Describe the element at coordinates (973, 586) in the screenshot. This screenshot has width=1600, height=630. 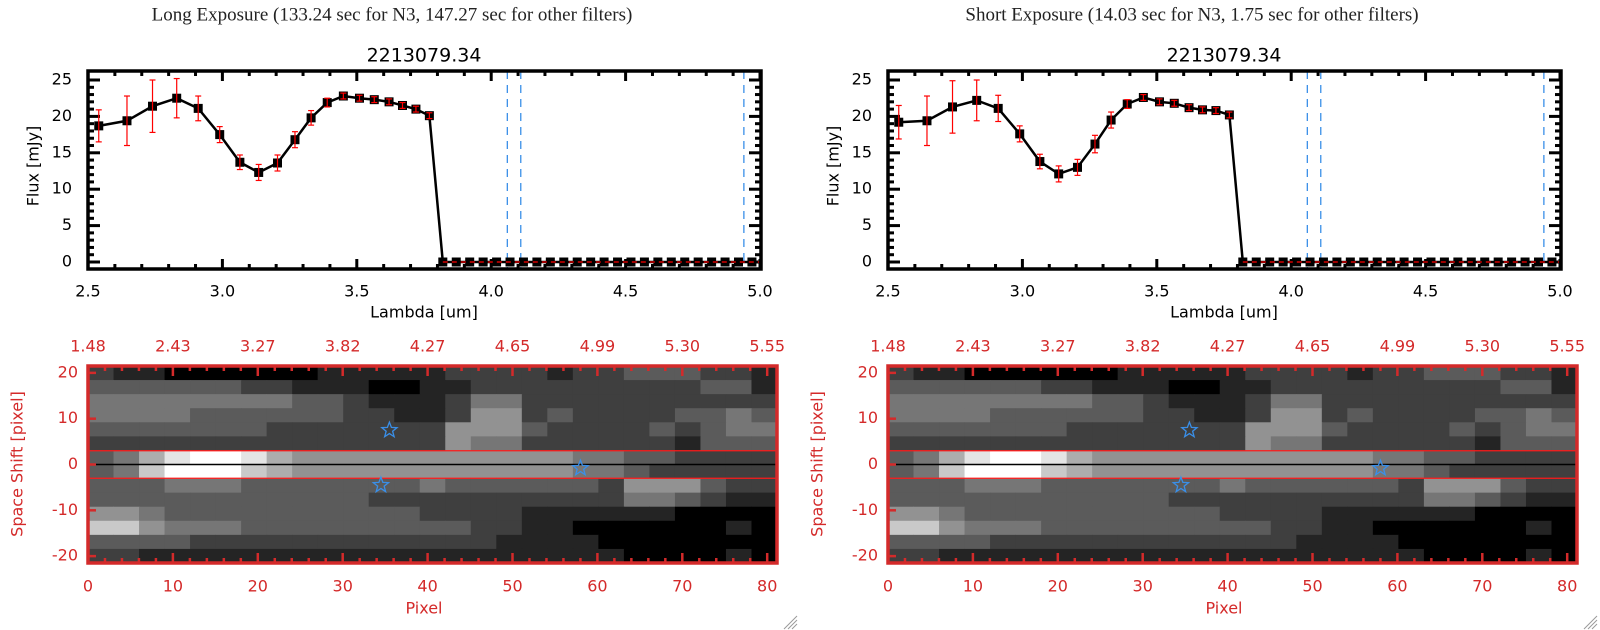
I see `pixel-tick-label: 10` at that location.